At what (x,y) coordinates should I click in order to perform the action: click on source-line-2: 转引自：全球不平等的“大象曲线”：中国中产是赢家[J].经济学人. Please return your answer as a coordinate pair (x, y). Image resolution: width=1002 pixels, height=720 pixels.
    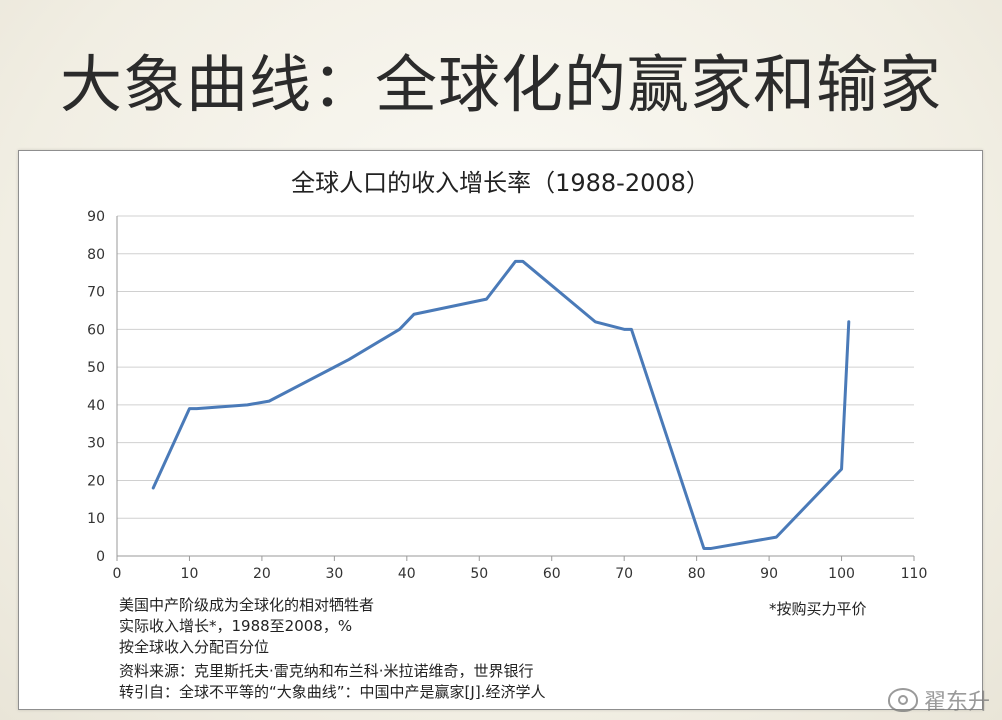
    Looking at the image, I should click on (332, 692).